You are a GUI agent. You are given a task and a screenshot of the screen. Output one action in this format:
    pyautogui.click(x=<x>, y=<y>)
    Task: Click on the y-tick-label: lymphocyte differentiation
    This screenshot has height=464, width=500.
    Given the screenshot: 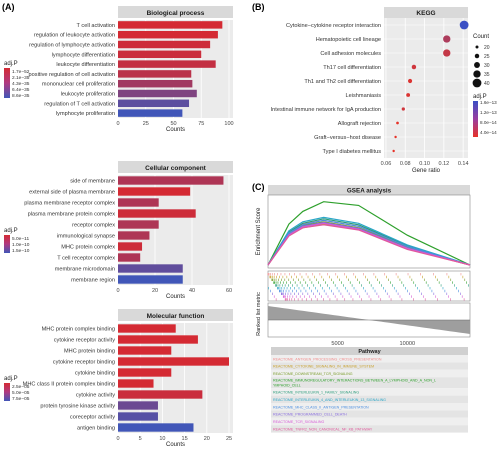 What is the action you would take?
    pyautogui.click(x=83, y=55)
    